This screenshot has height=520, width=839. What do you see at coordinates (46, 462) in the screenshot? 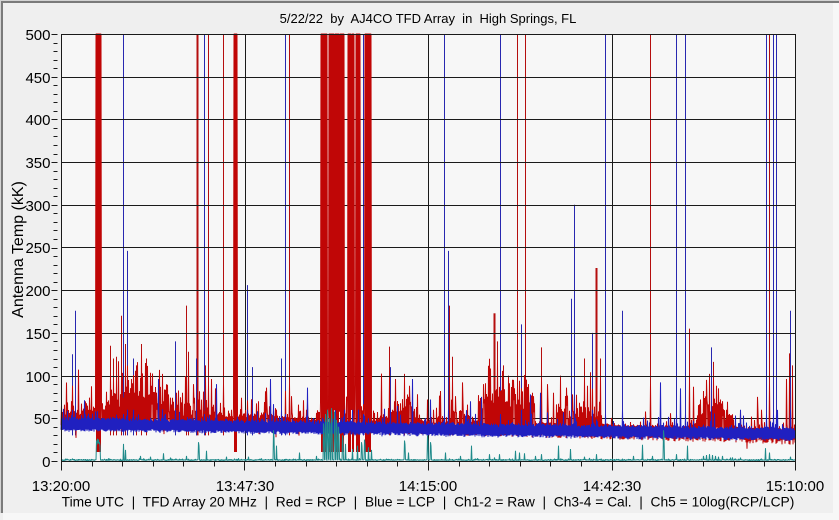
I see `svg-text: 0` at bounding box center [46, 462].